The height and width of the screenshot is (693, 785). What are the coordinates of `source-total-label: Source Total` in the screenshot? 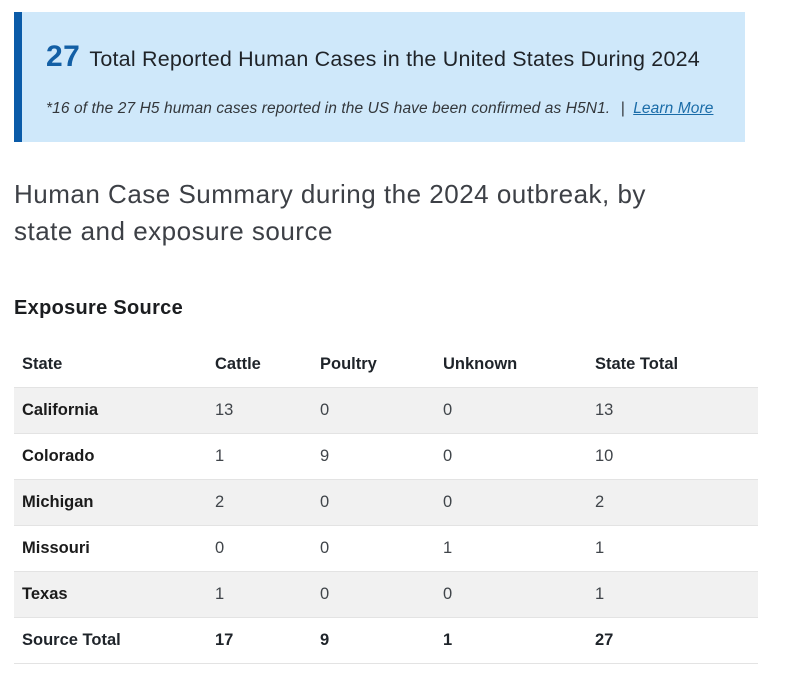 It's located at (71, 639).